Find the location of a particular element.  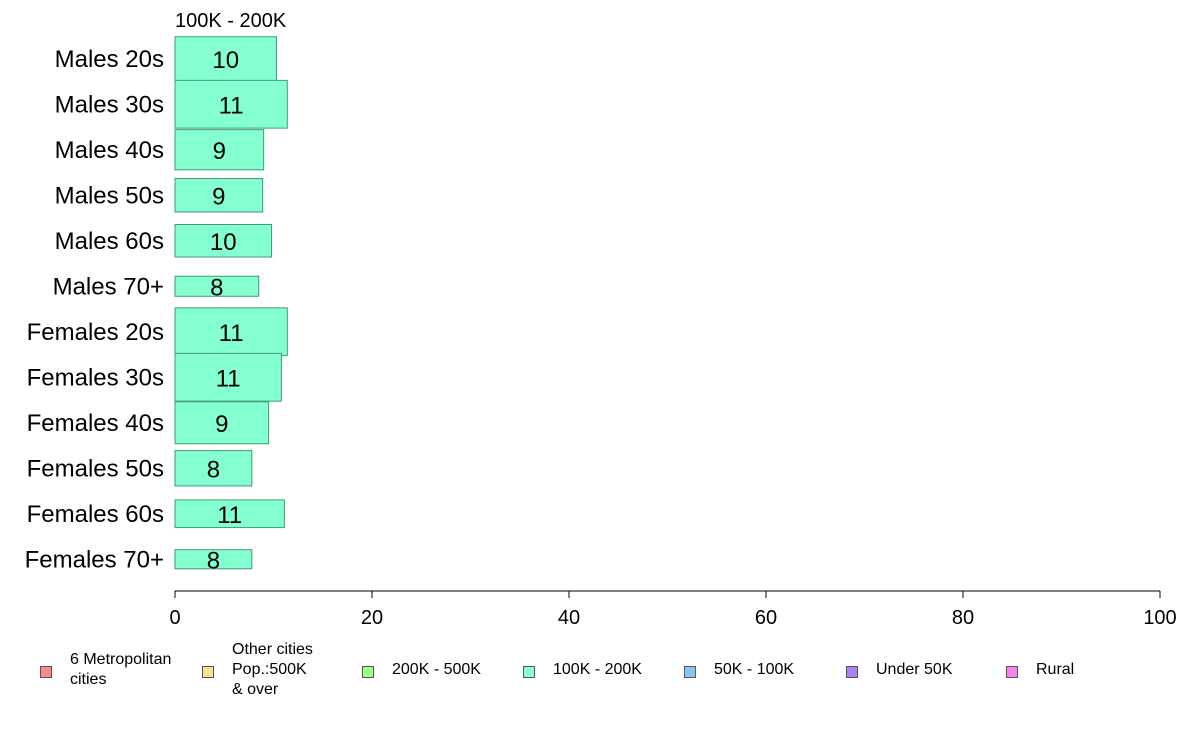

category-label: Females 60s is located at coordinates (95, 514).